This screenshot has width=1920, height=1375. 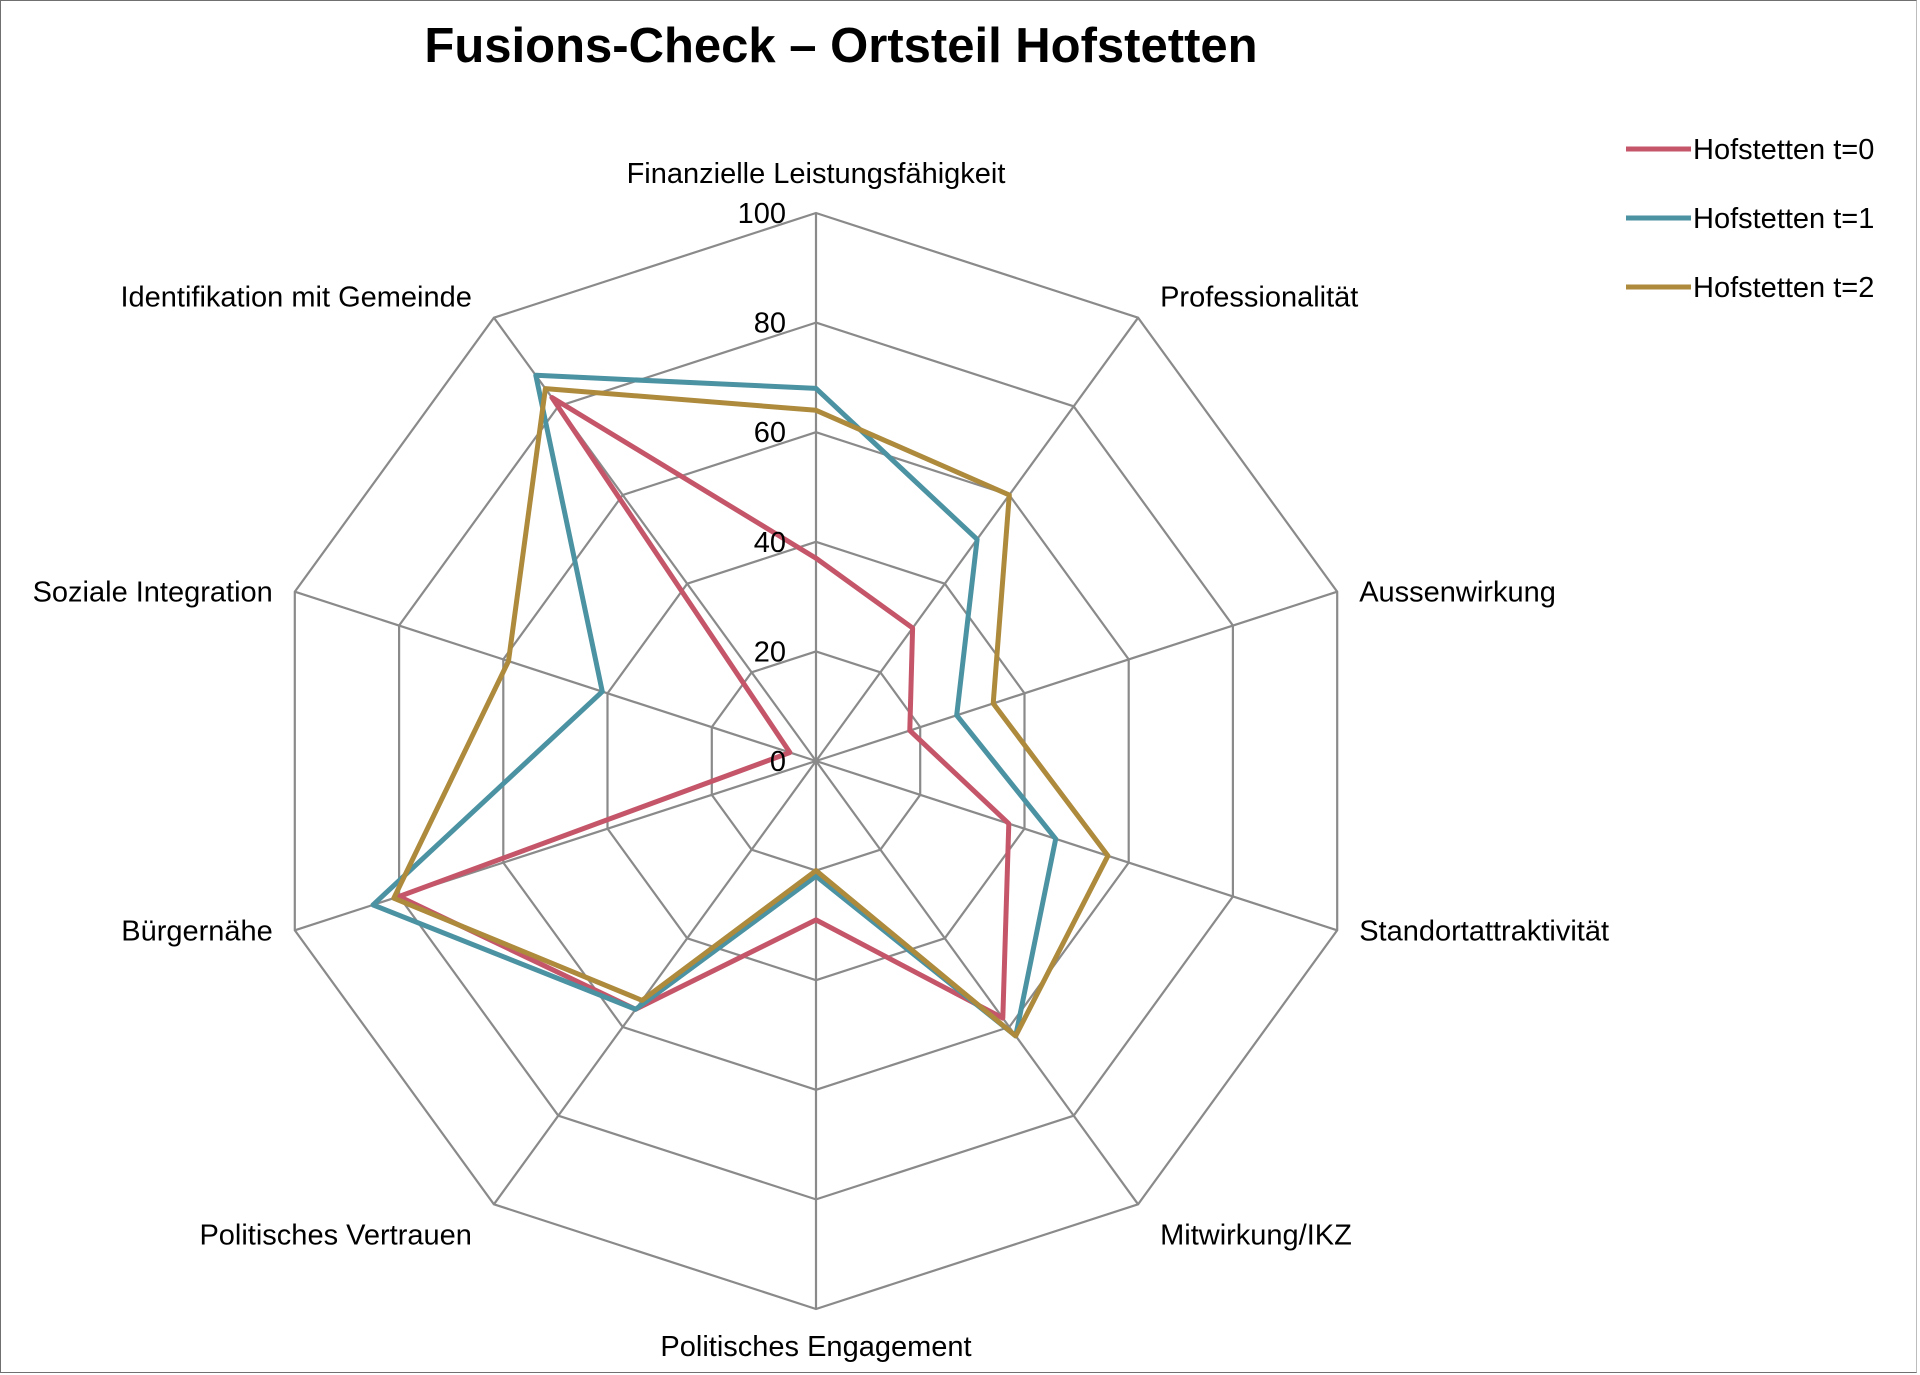 What do you see at coordinates (1256, 1235) in the screenshot?
I see `category-label: Mitwirkung/IKZ` at bounding box center [1256, 1235].